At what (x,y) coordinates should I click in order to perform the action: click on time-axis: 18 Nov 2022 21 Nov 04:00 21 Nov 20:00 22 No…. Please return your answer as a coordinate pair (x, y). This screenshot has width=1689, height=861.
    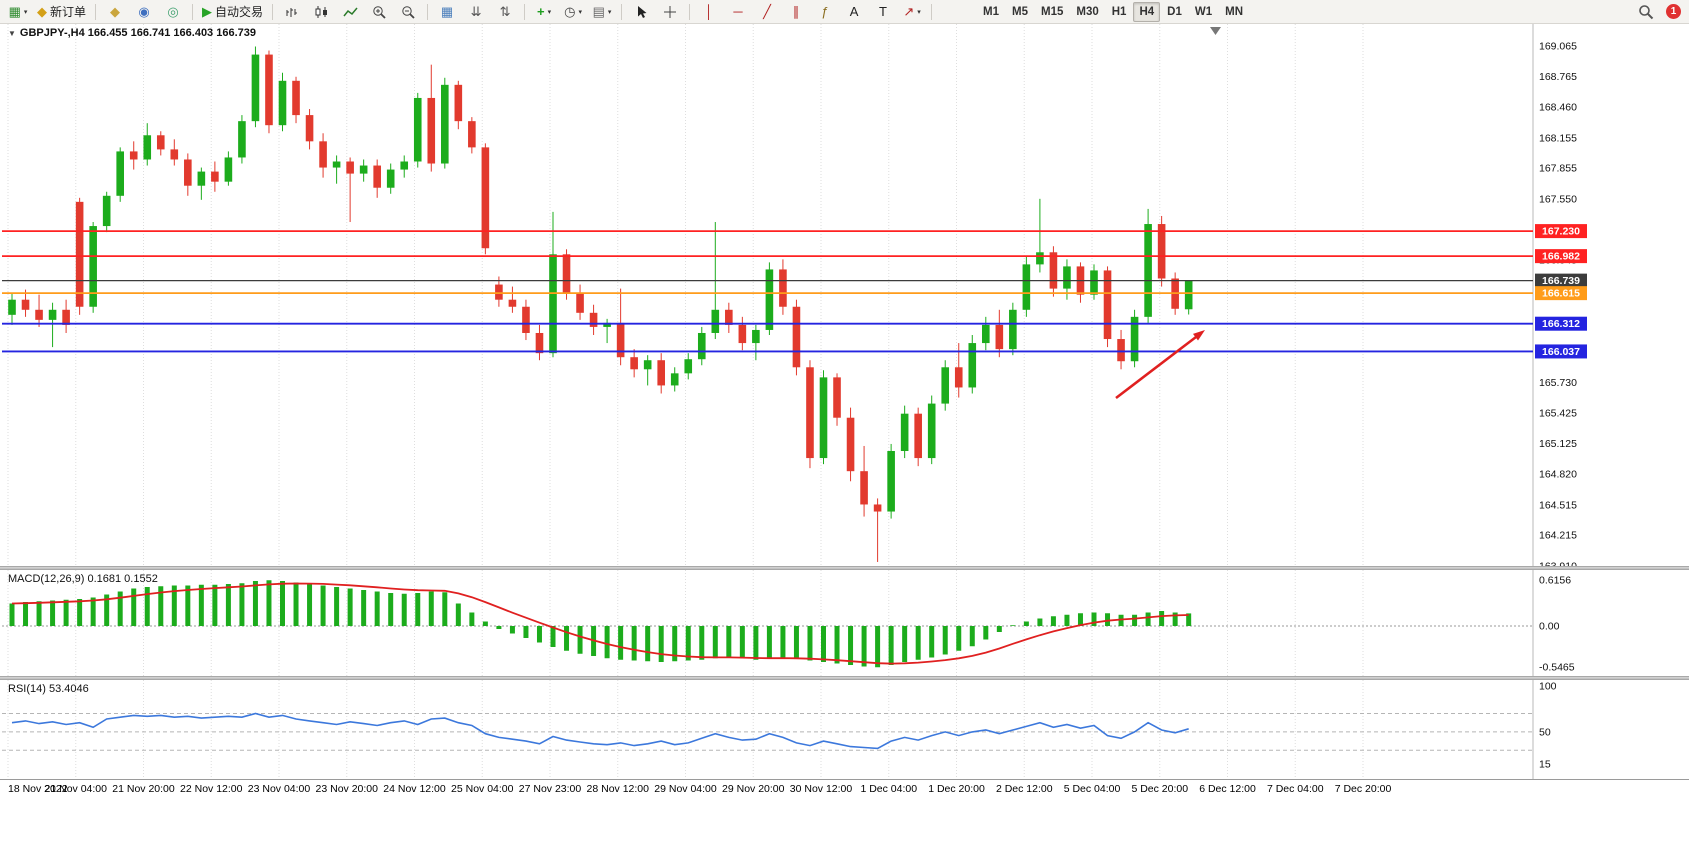
    Looking at the image, I should click on (844, 789).